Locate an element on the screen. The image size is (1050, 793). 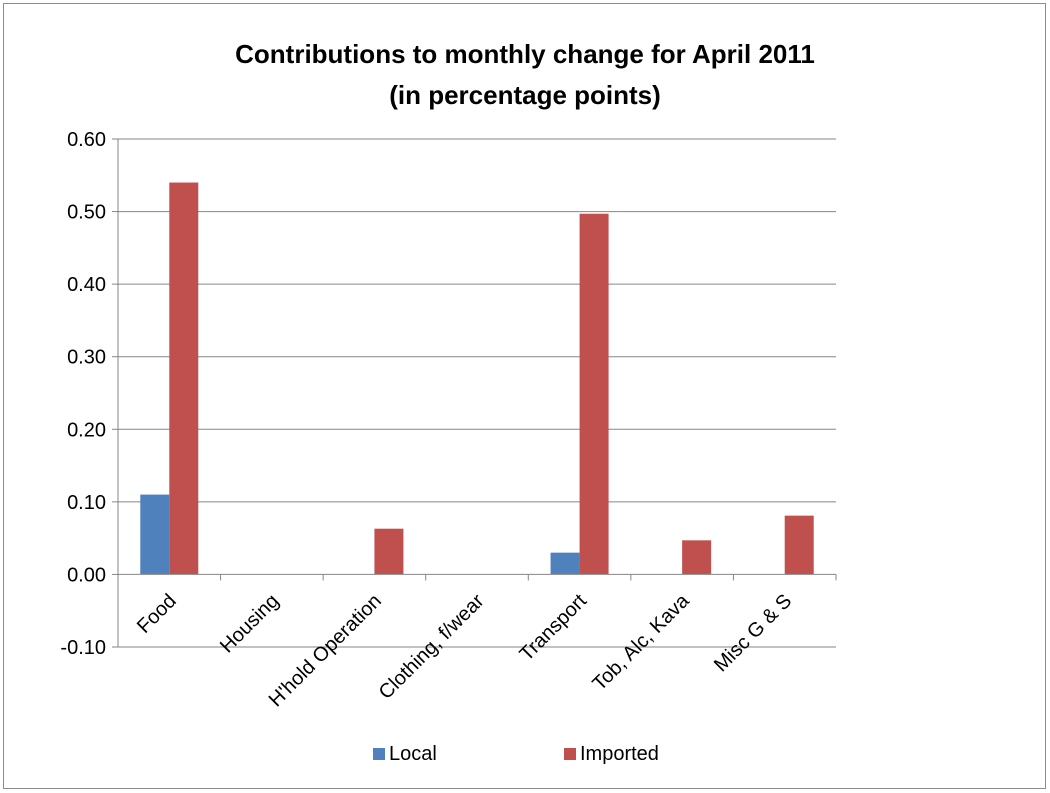
x-tick-label: Transport is located at coordinates (554, 628).